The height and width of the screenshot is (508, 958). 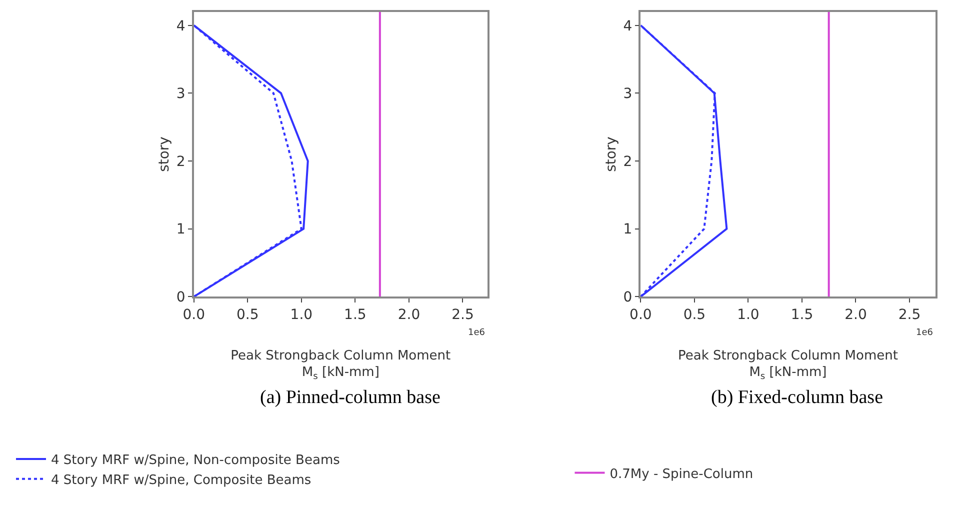 What do you see at coordinates (181, 480) in the screenshot?
I see `legend-label: 4 Story MRF w/Spine, Composite Beams` at bounding box center [181, 480].